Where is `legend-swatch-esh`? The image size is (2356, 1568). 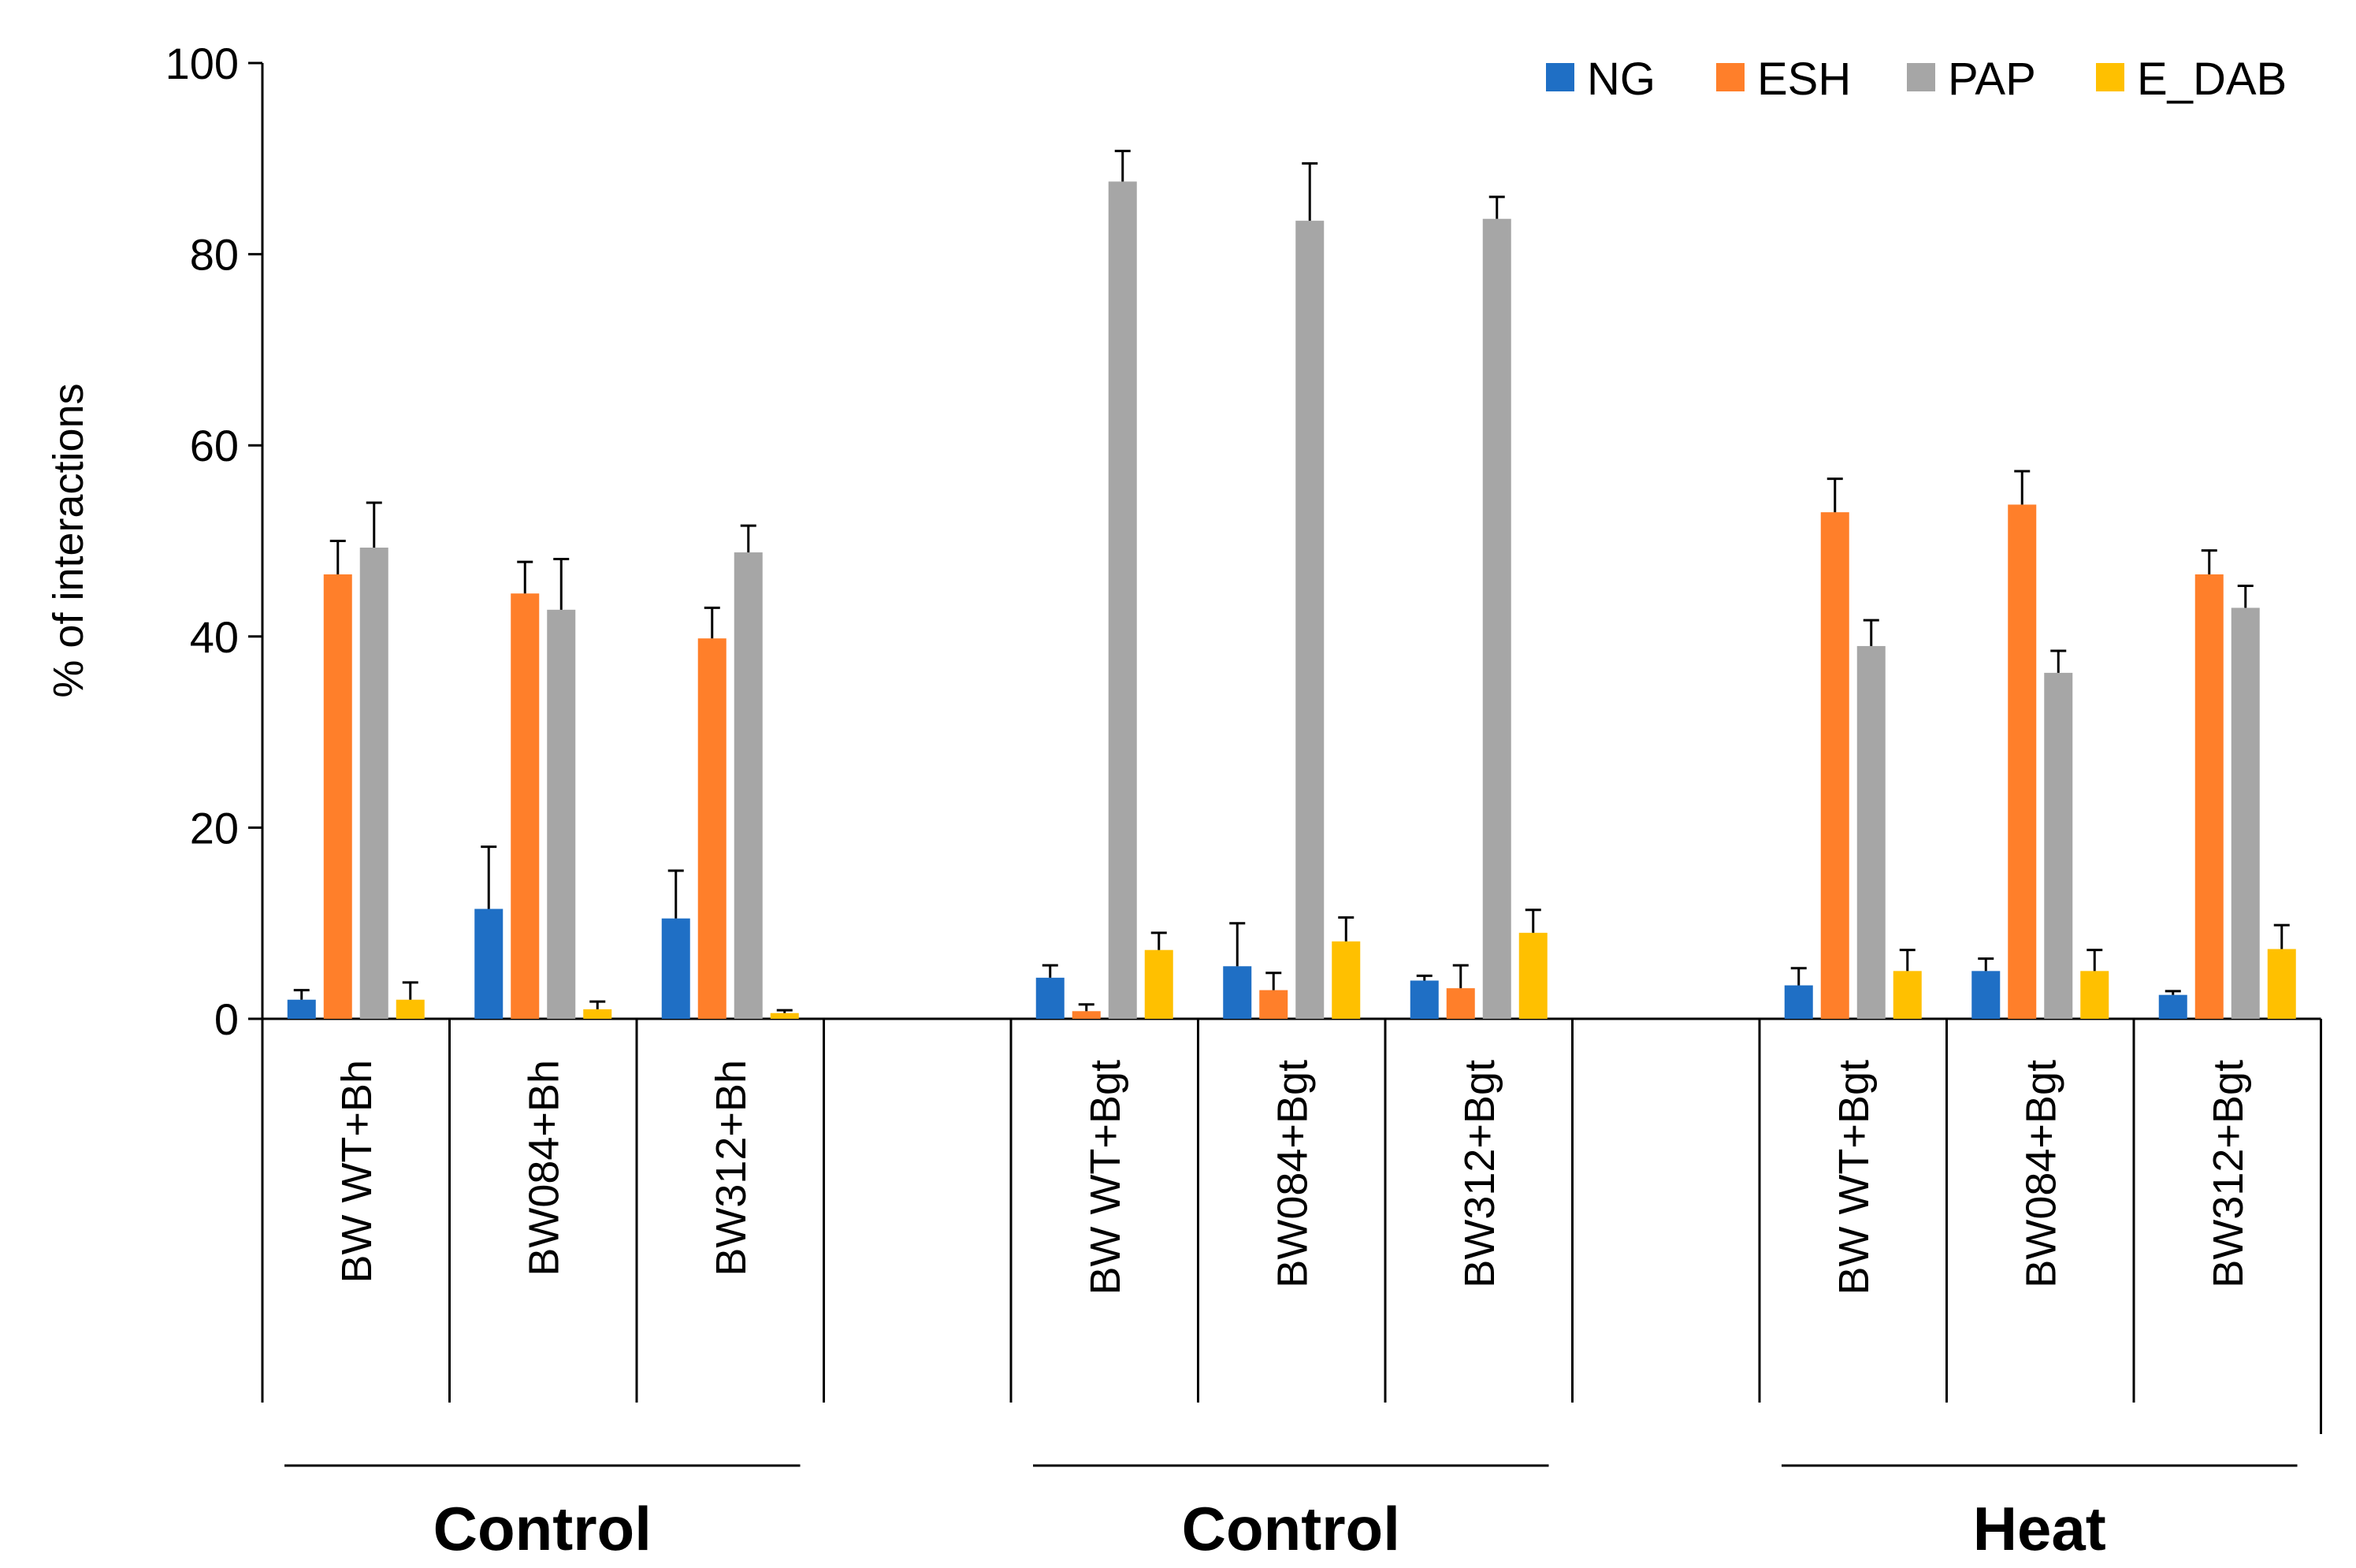
legend-swatch-esh is located at coordinates (1730, 77).